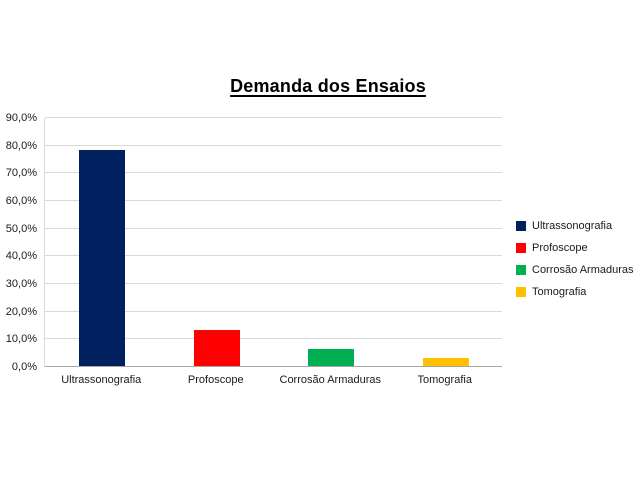 This screenshot has width=640, height=480. What do you see at coordinates (559, 292) in the screenshot?
I see `legend-label: Tomografia` at bounding box center [559, 292].